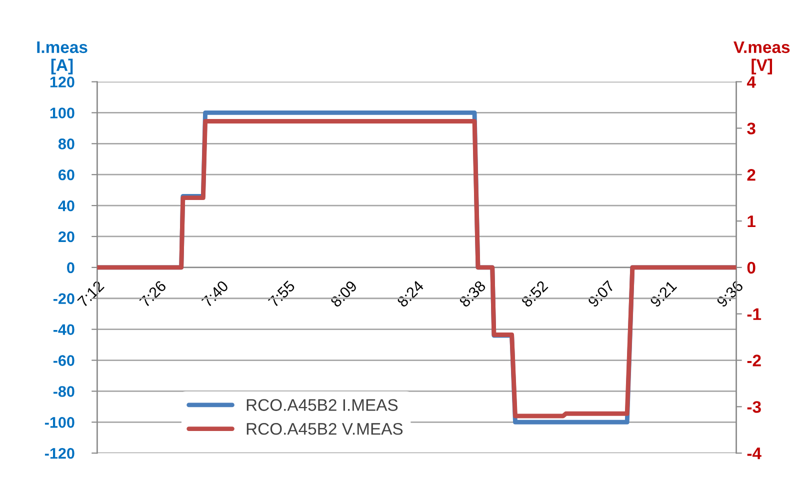 The image size is (790, 481). What do you see at coordinates (751, 175) in the screenshot?
I see `y2-tick-label: 2` at bounding box center [751, 175].